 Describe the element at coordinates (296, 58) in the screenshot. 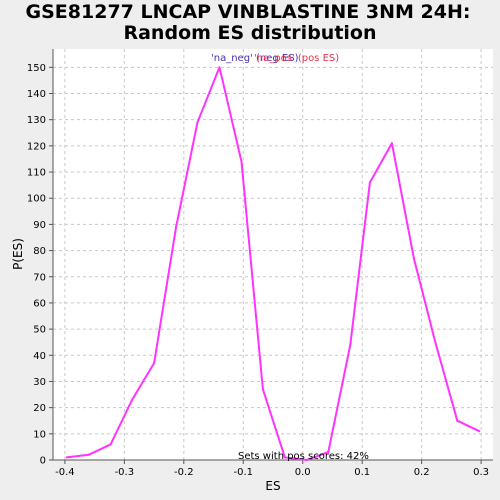

I see `legend-entry-pos: 'na_pos' (pos ES)` at that location.